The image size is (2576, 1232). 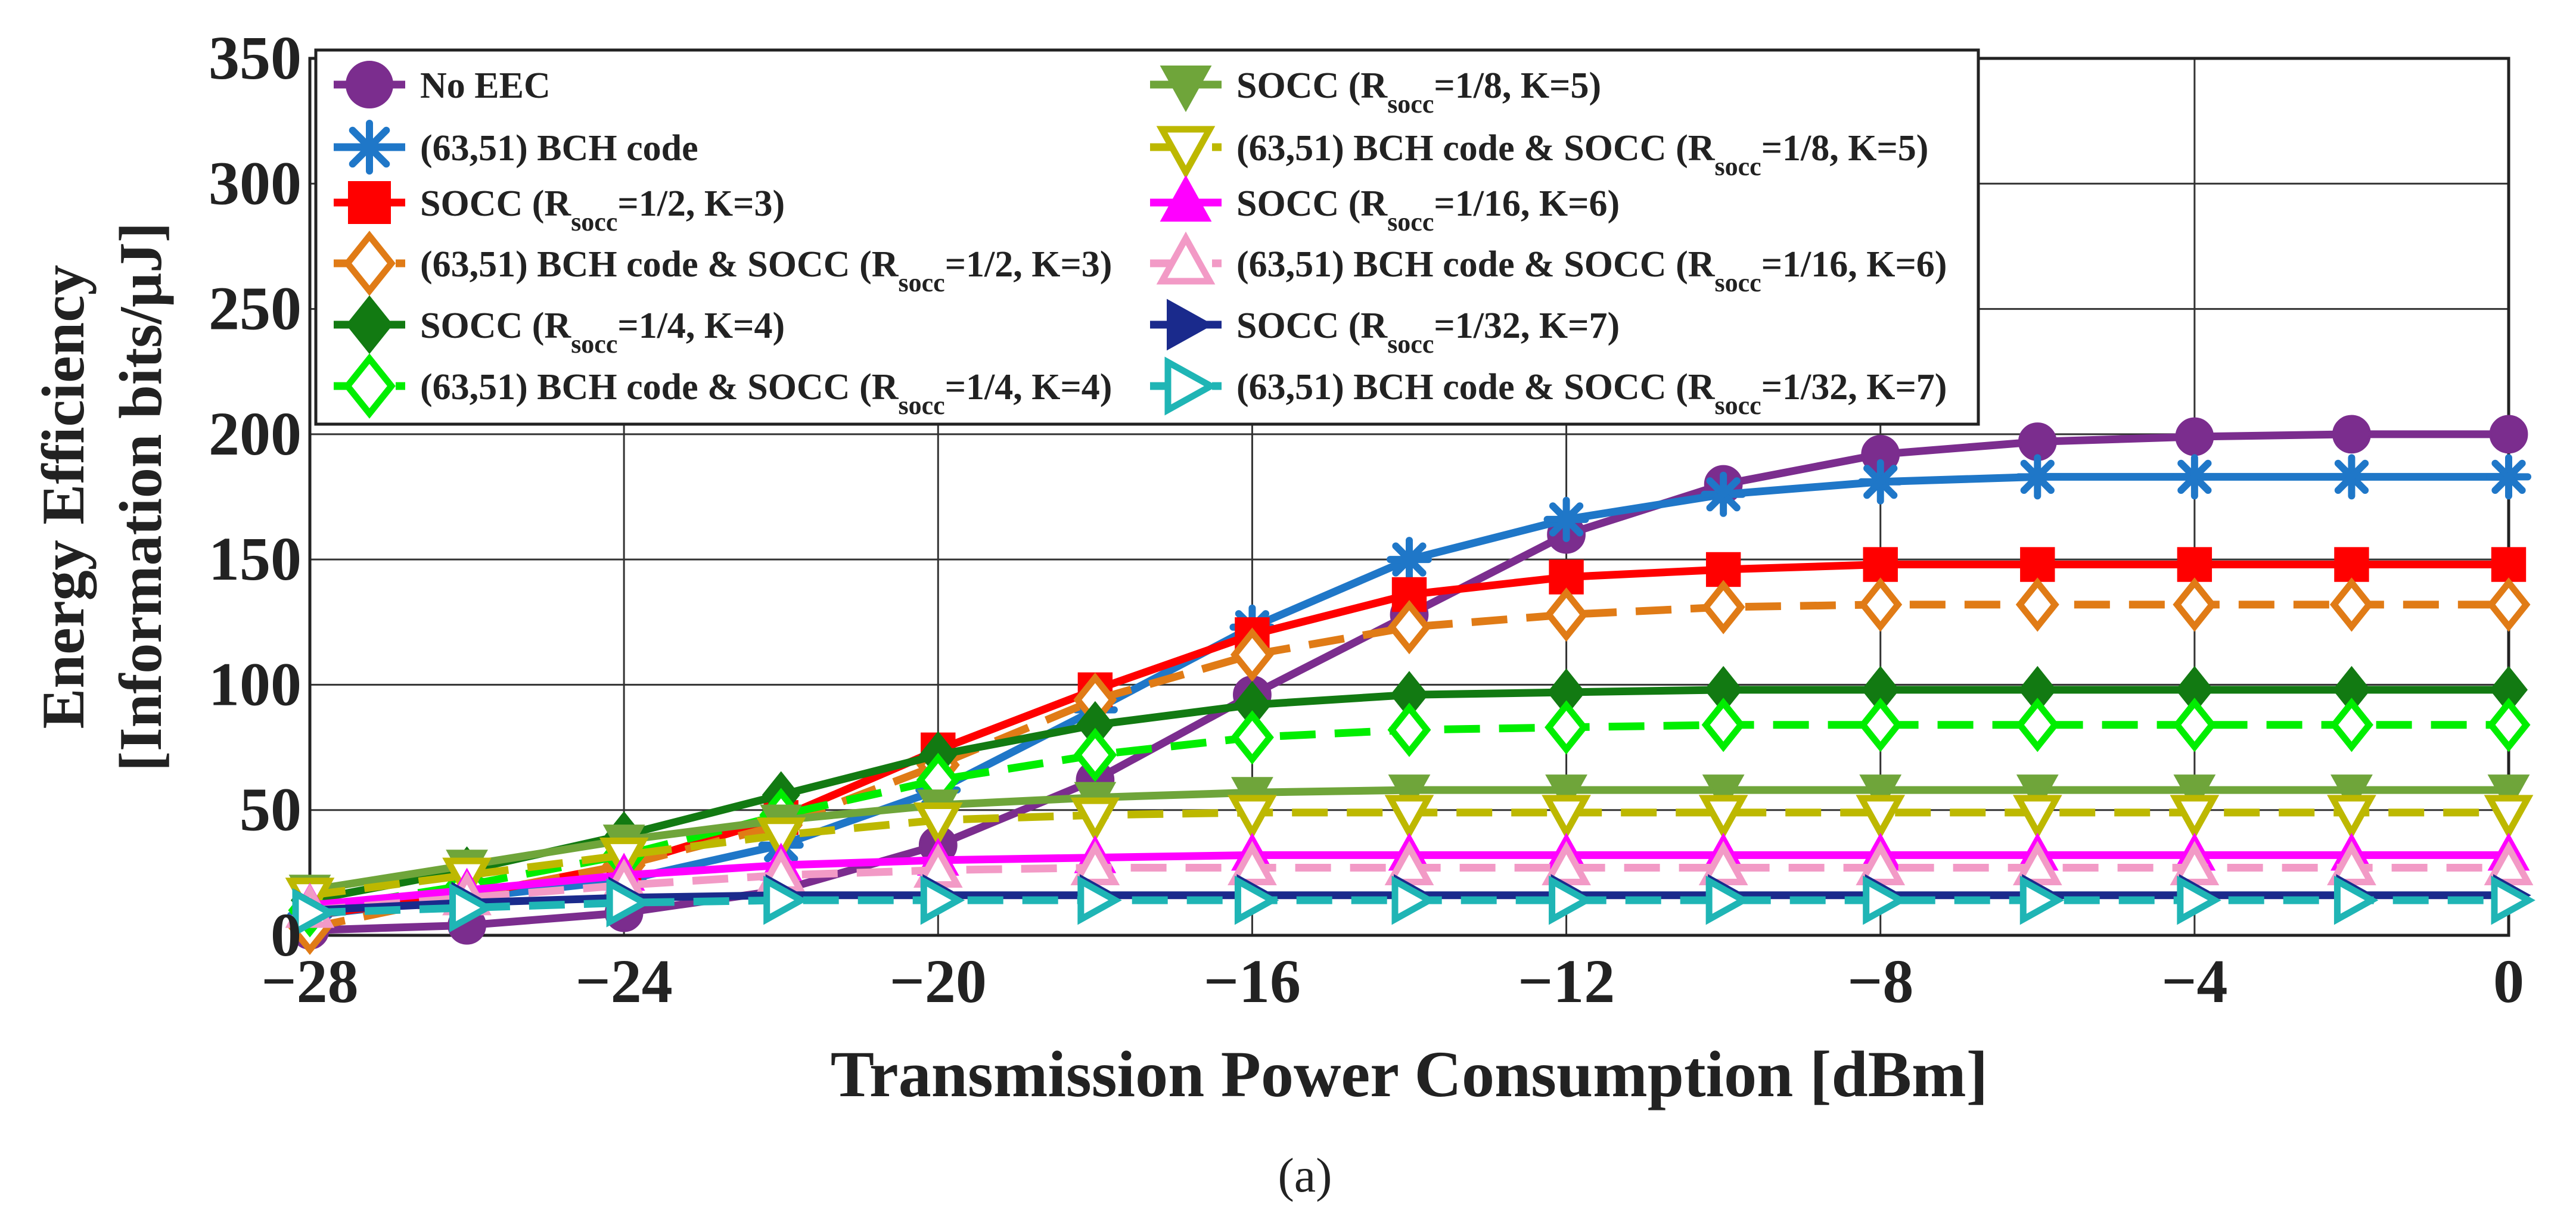 I want to click on y-tick-label: 250, so click(x=256, y=309).